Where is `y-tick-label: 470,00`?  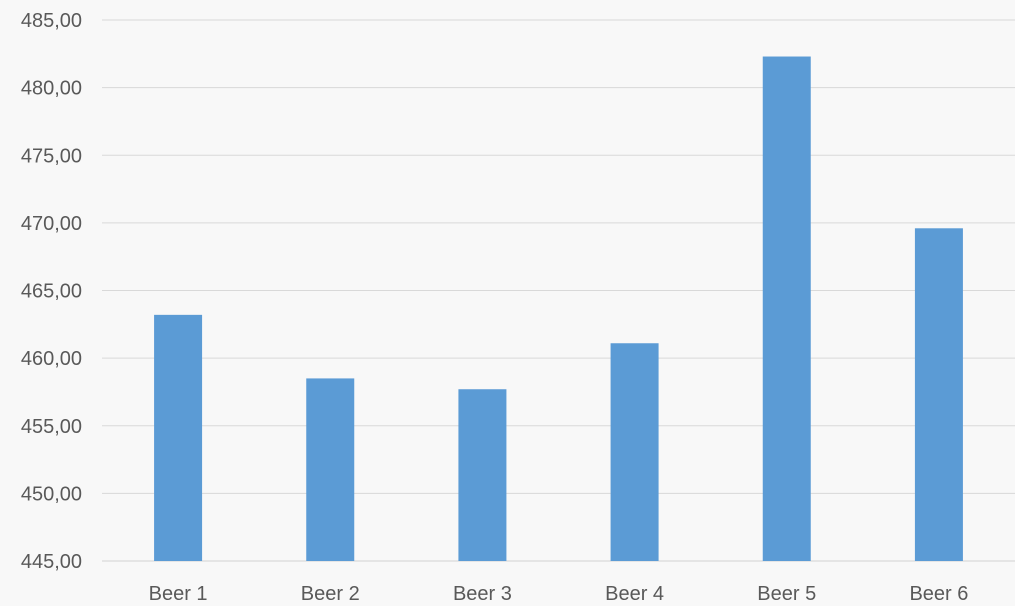 y-tick-label: 470,00 is located at coordinates (51, 224).